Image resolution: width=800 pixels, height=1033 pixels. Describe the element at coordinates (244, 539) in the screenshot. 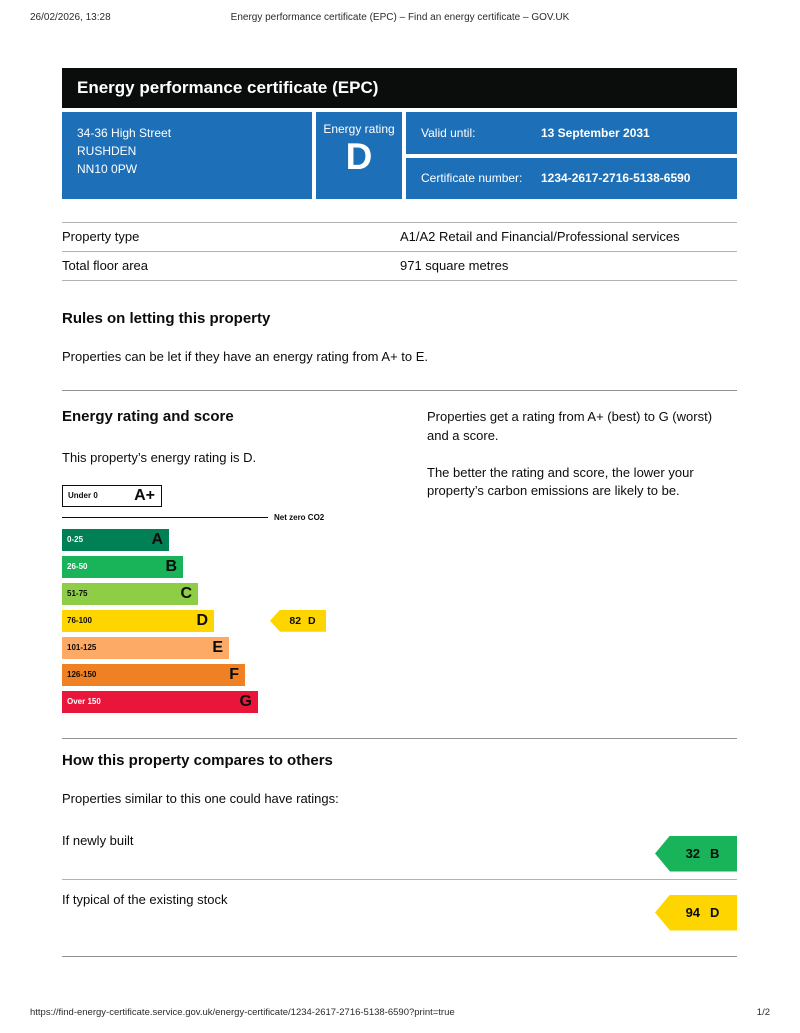

I see `band-row-a: 0-25 A` at that location.